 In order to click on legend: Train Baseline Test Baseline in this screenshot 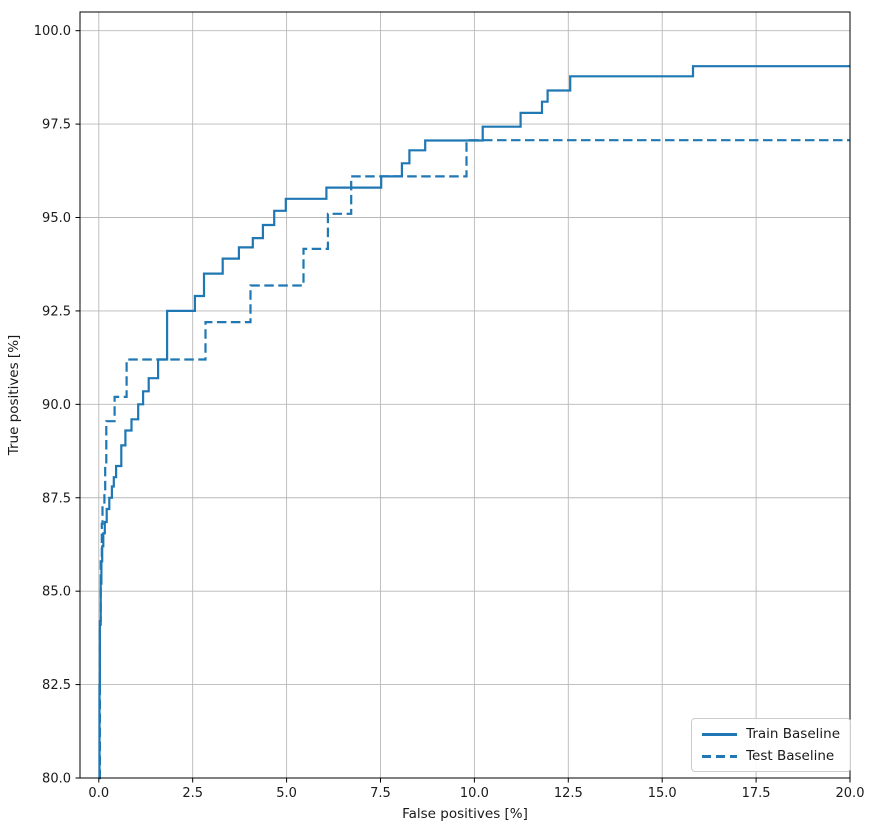, I will do `click(771, 745)`.